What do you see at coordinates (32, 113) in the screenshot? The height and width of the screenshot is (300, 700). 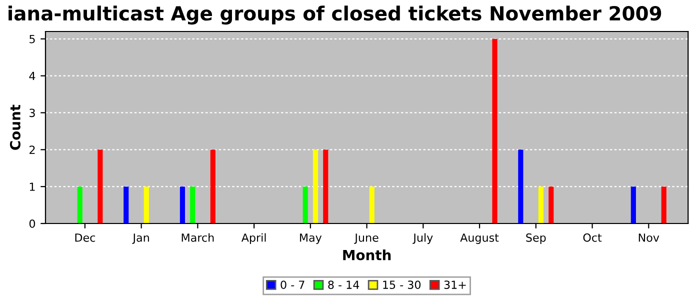 I see `y-tick-label: 3` at bounding box center [32, 113].